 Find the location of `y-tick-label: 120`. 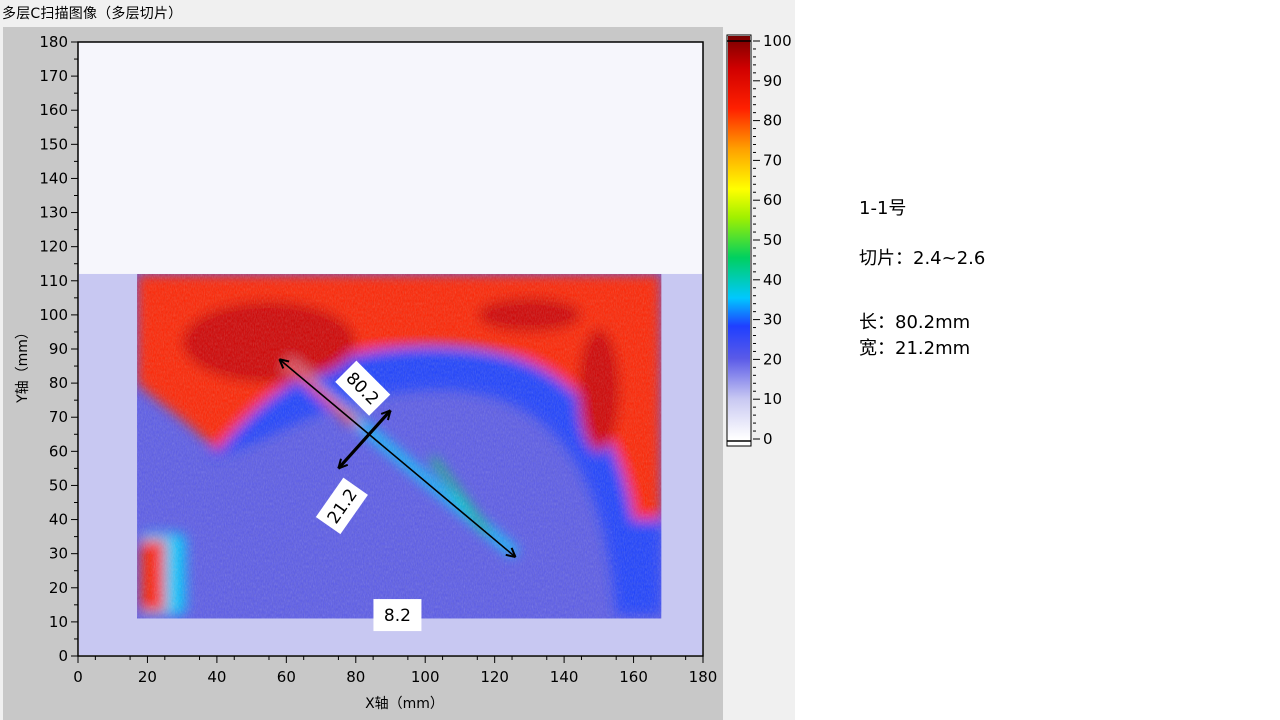

y-tick-label: 120 is located at coordinates (53, 247).